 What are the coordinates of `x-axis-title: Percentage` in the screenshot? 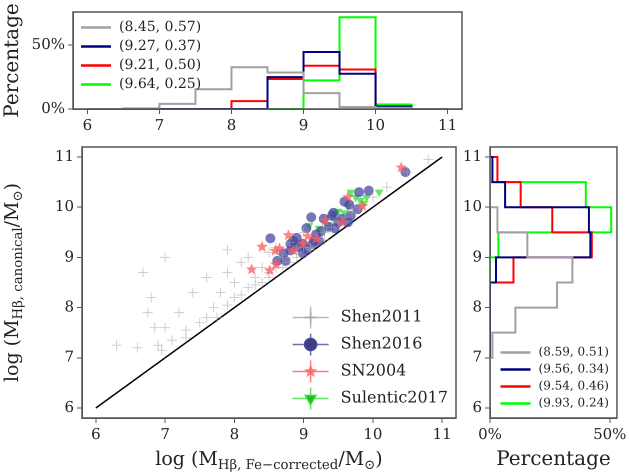 It's located at (553, 458).